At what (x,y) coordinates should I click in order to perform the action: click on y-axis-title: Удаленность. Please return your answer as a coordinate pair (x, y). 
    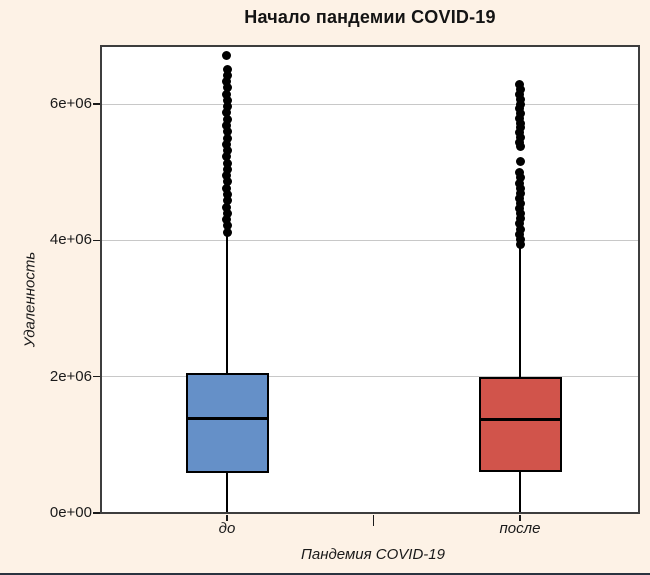
    Looking at the image, I should click on (30, 299).